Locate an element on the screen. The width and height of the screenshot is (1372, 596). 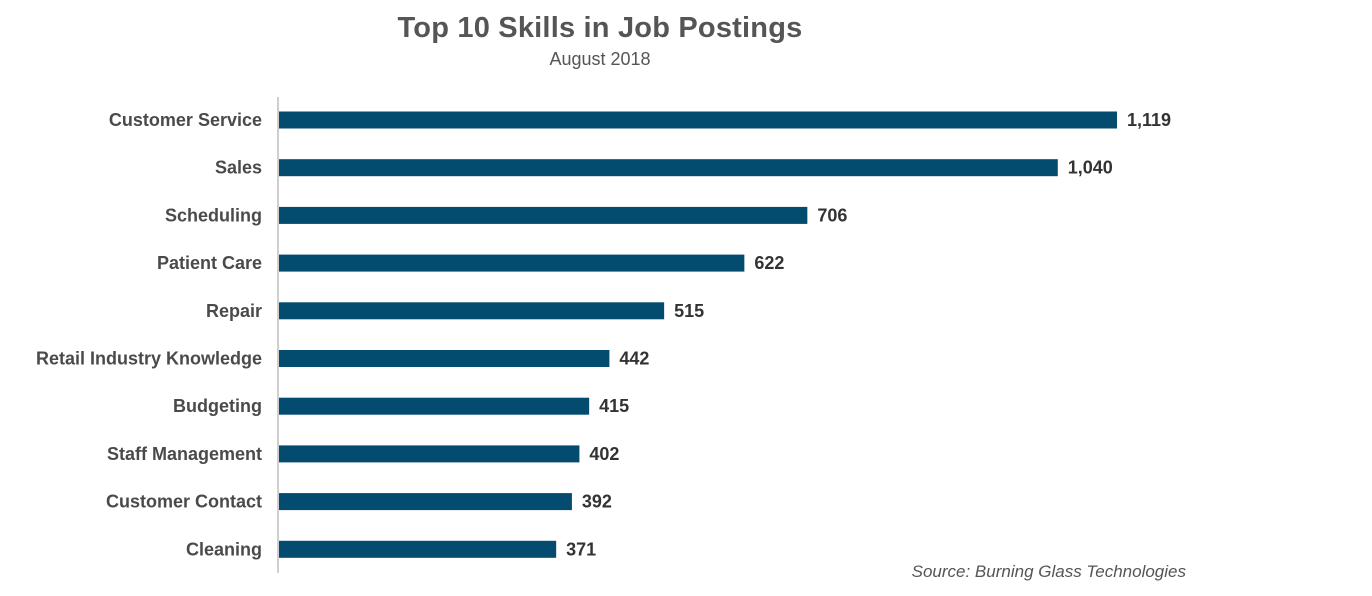
chart-title: Top 10 Skills in Job Postings is located at coordinates (600, 28).